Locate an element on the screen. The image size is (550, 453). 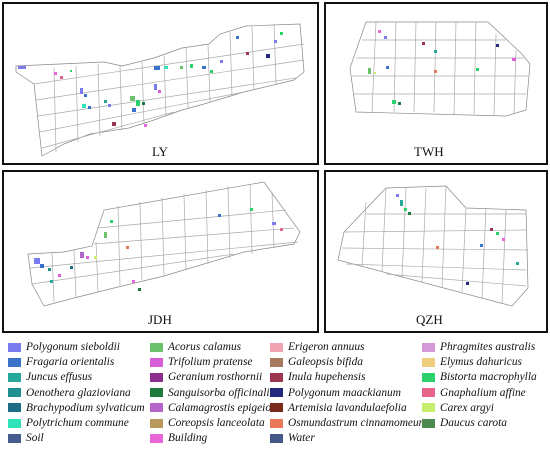
legend-item: Fragaria orientalis is located at coordinates (61, 362).